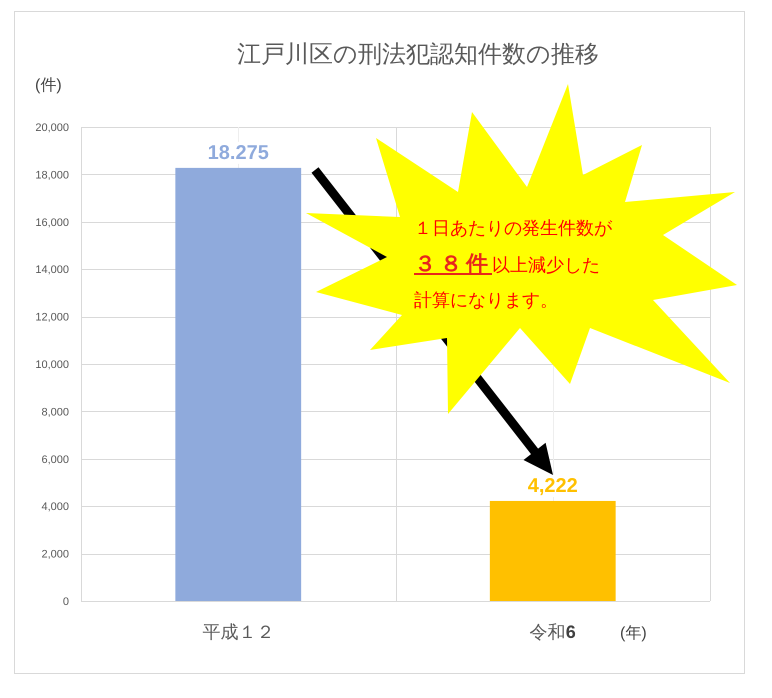 The image size is (772, 698). I want to click on ytick: 14,000, so click(52, 270).